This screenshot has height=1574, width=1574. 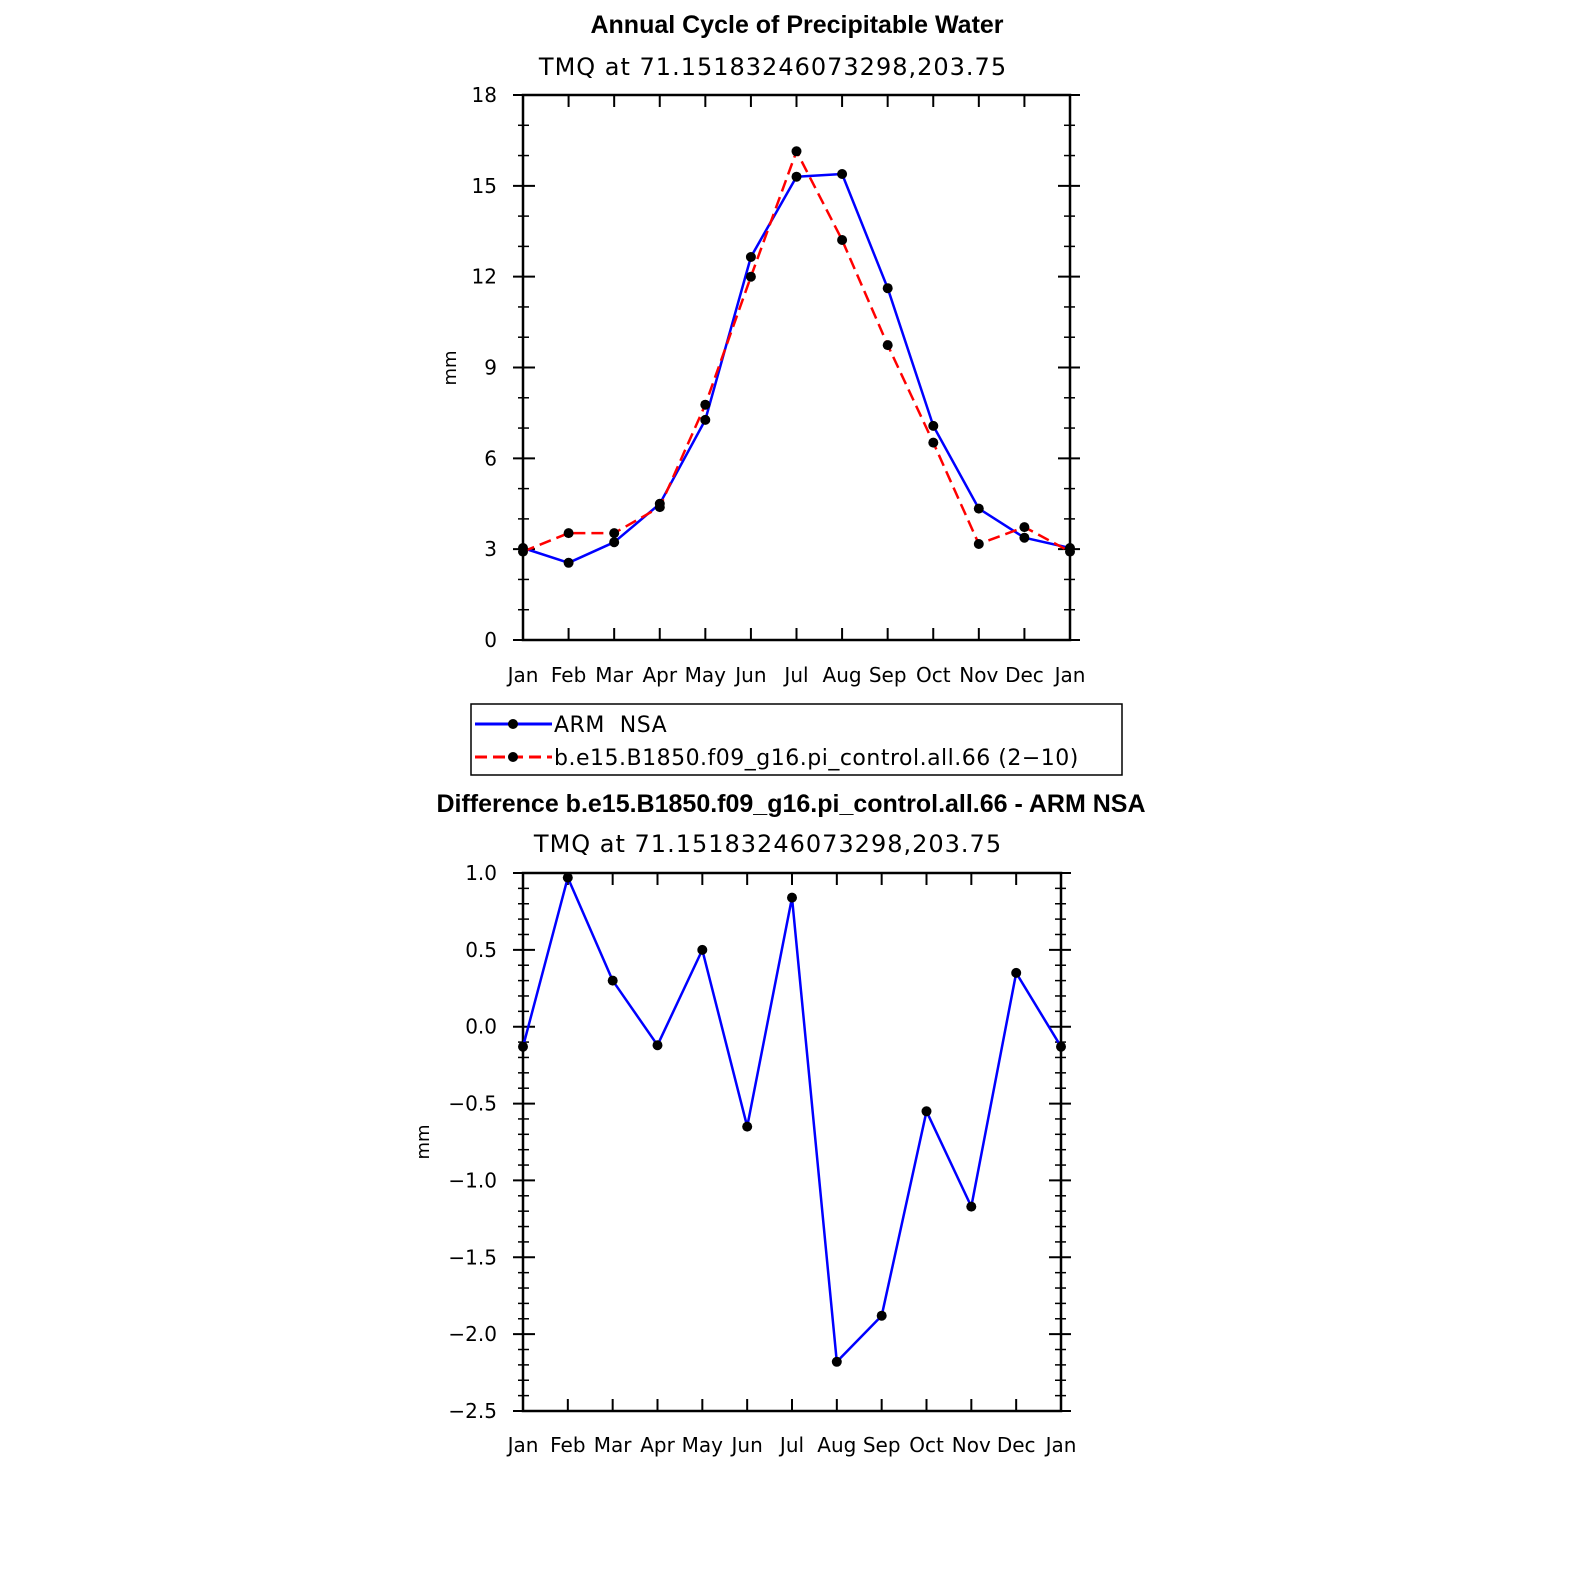 I want to click on y-tick-label: −2.0, so click(x=472, y=1334).